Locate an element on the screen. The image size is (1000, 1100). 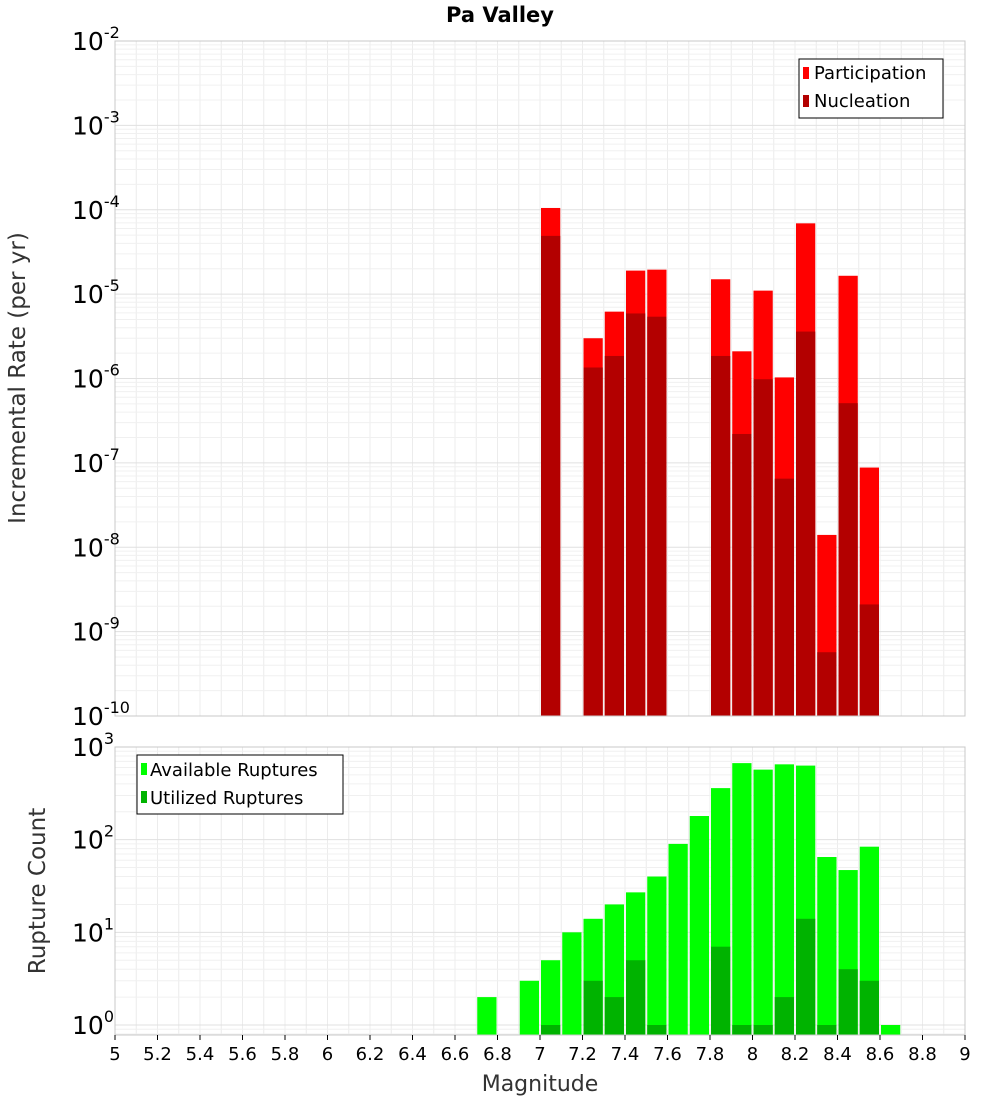
bottom-bars is located at coordinates (689, 899).